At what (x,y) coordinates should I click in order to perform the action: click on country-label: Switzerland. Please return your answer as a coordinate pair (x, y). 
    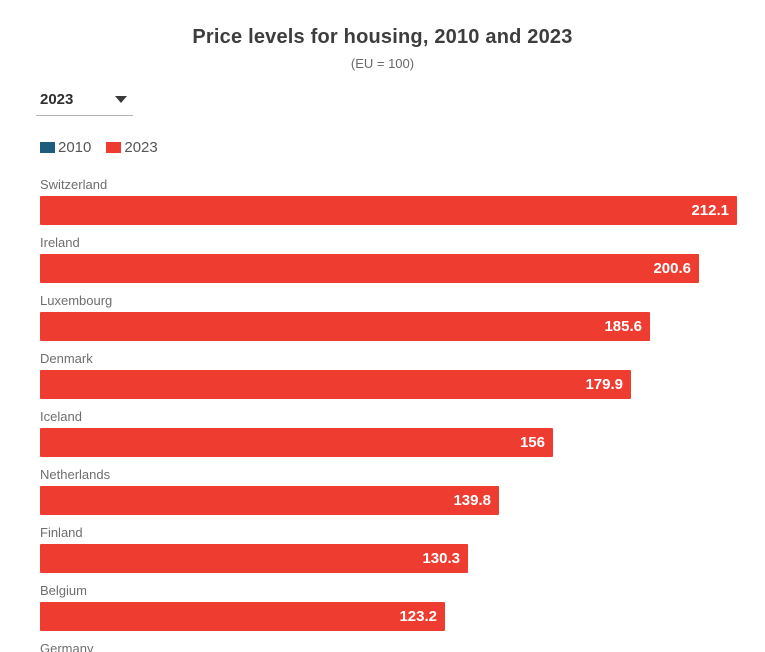
    Looking at the image, I should click on (74, 184).